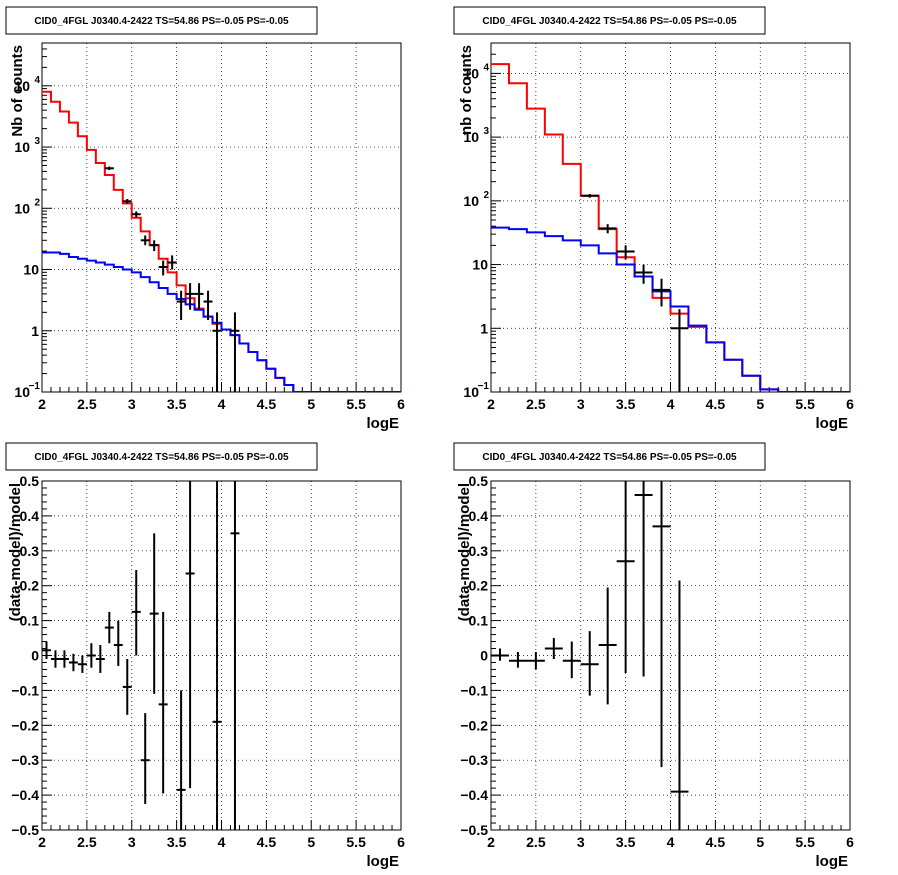 The height and width of the screenshot is (875, 898). What do you see at coordinates (30, 621) in the screenshot?
I see `y-tick-label: 0.1` at bounding box center [30, 621].